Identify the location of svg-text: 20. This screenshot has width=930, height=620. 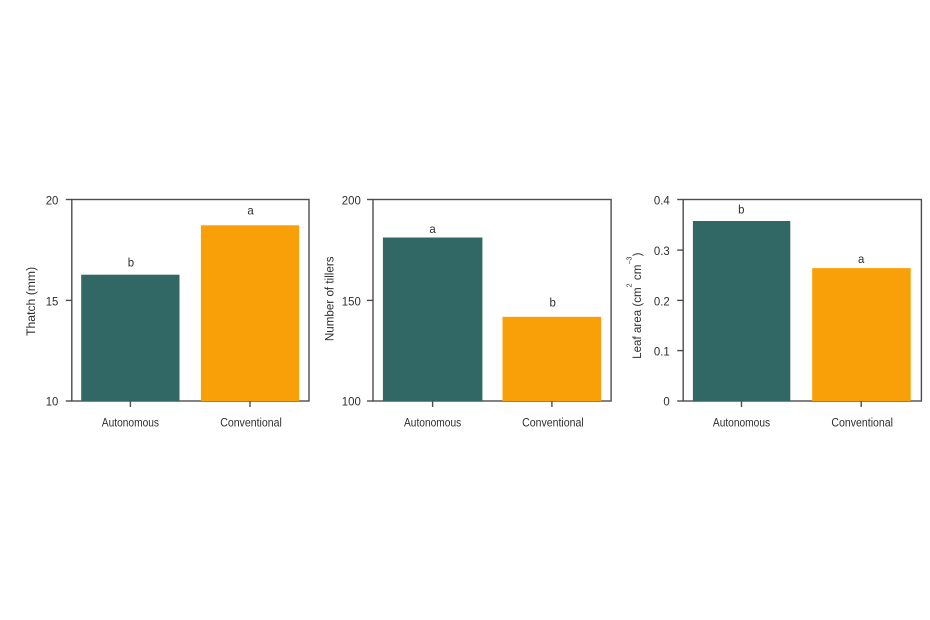
(52, 200).